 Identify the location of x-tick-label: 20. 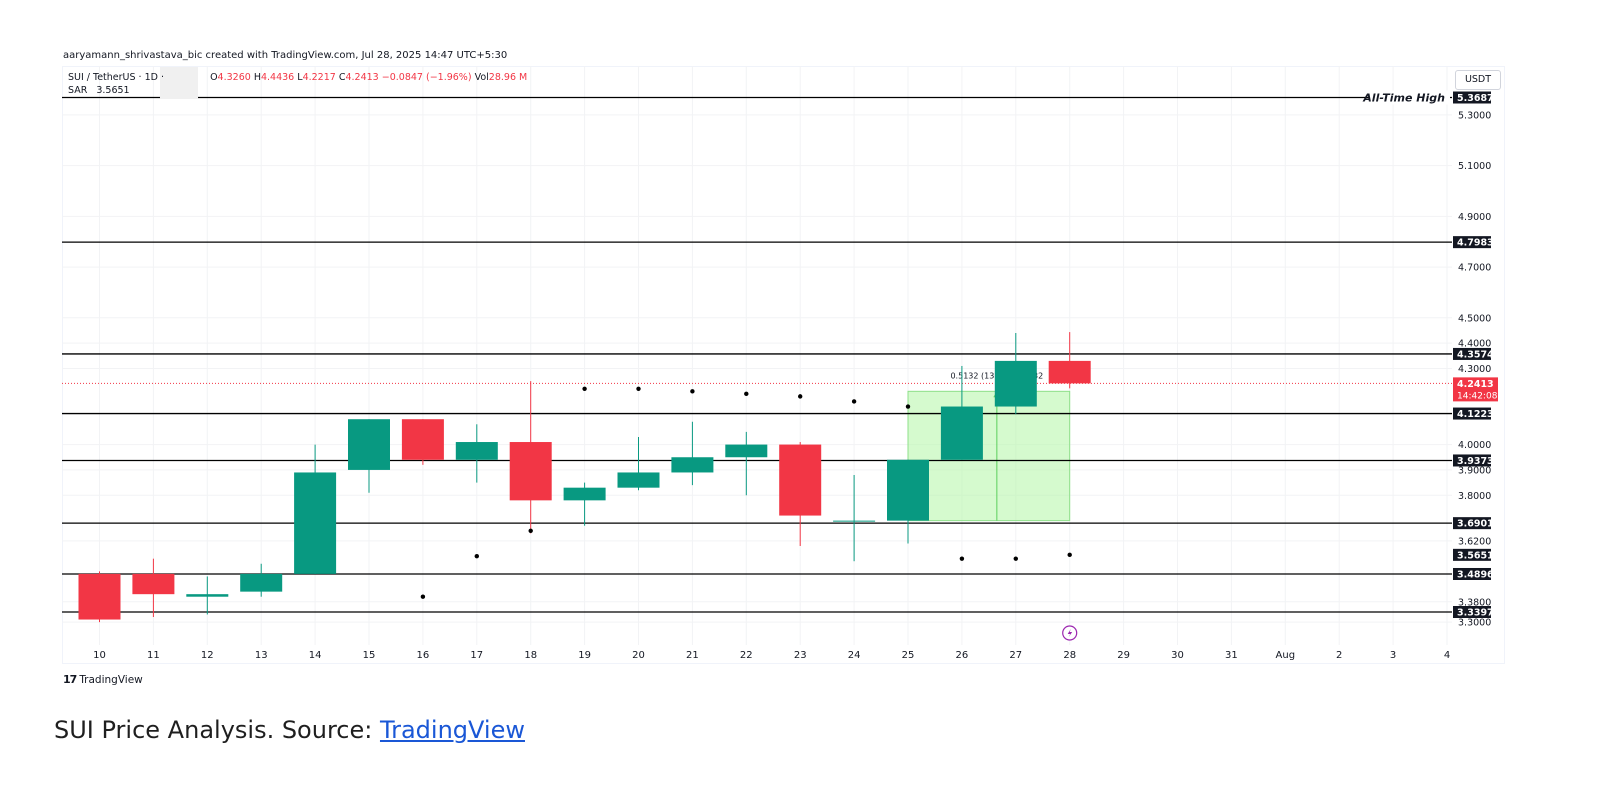
(638, 655).